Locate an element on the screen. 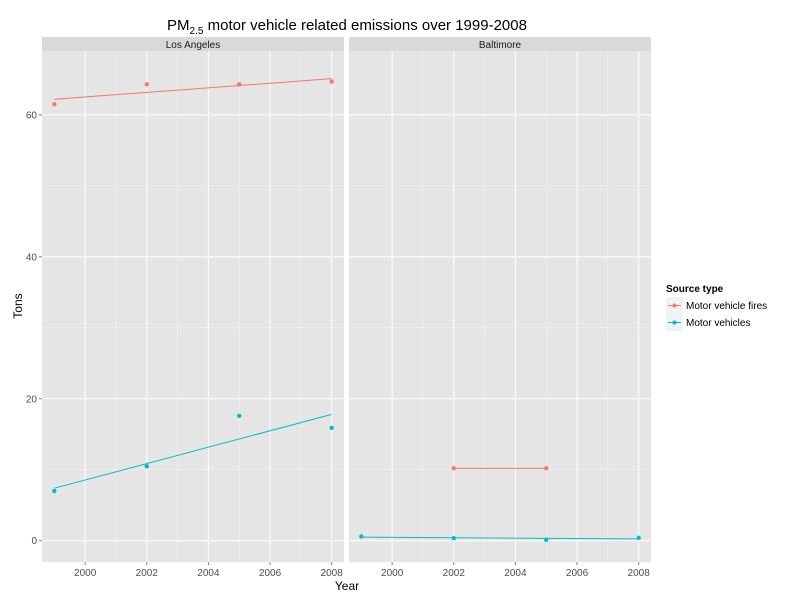  legend-key-motor-vehicle-fires-point is located at coordinates (674, 305).